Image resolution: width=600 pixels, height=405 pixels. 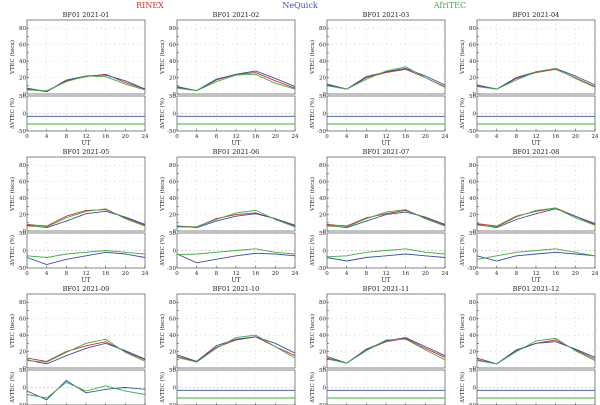 What do you see at coordinates (536, 15) in the screenshot?
I see `panel-title: BF01 2021-04` at bounding box center [536, 15].